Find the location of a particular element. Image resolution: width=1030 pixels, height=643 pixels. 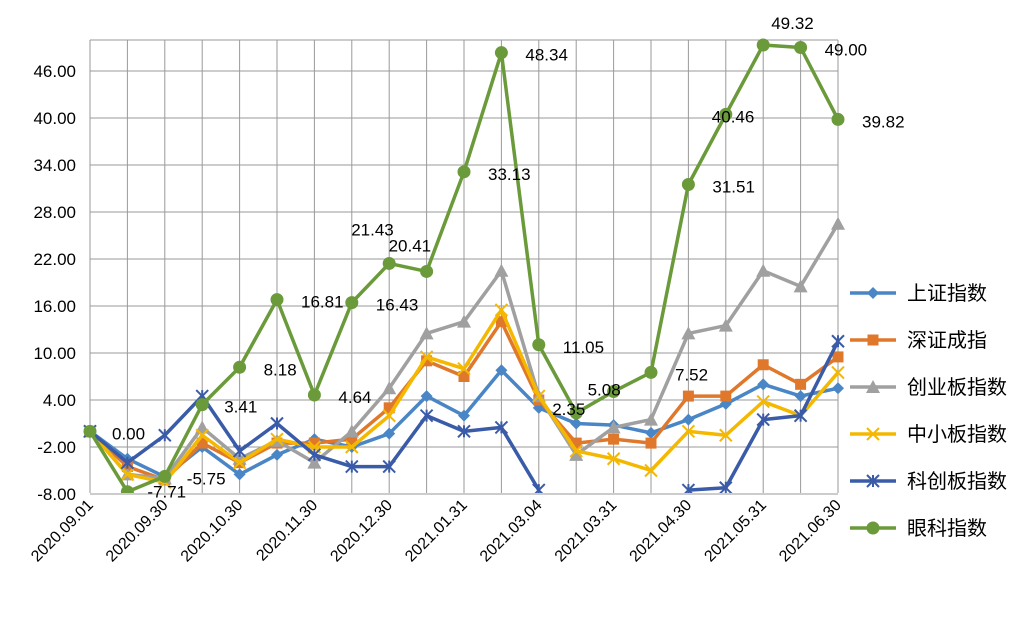

legend-label: 中小板指数 is located at coordinates (957, 434).